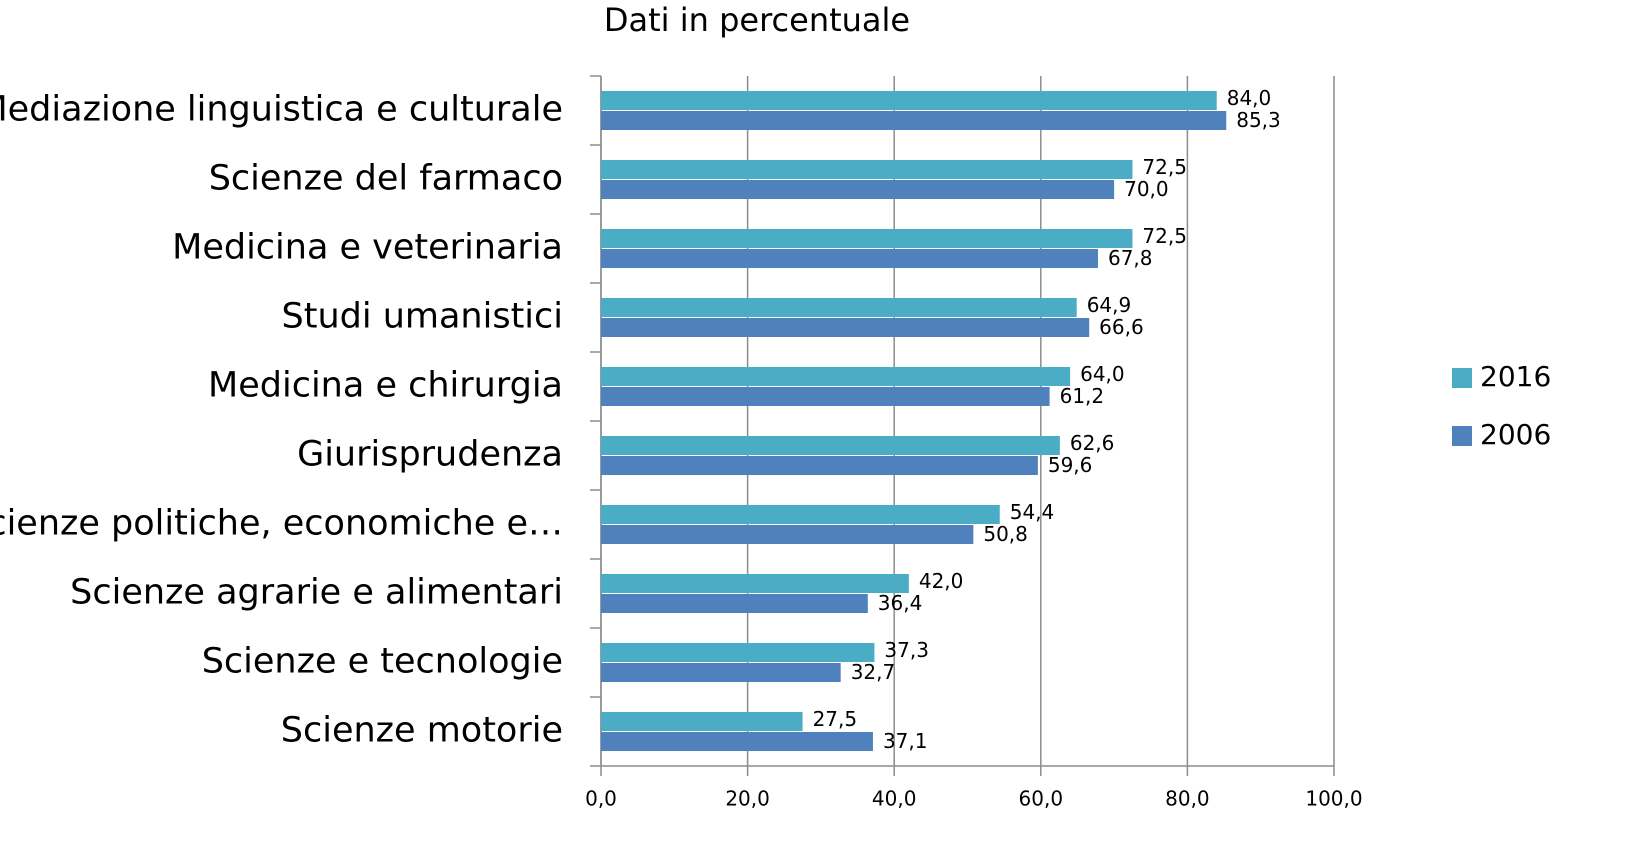  I want to click on x-tick-label: 20,0, so click(747, 799).